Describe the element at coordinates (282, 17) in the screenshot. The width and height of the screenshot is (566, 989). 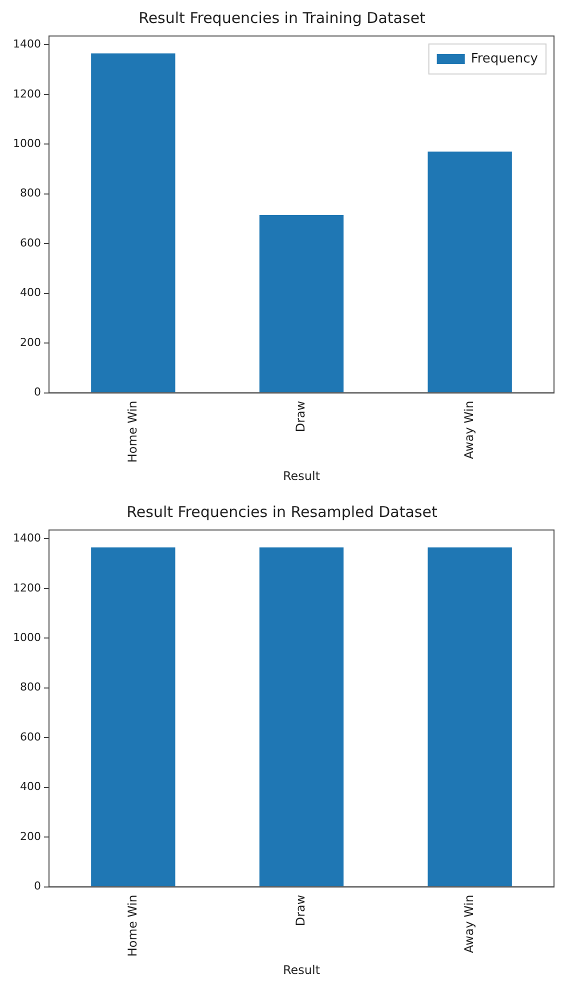
I see `chart-title: Result Frequencies in Training Dataset` at that location.